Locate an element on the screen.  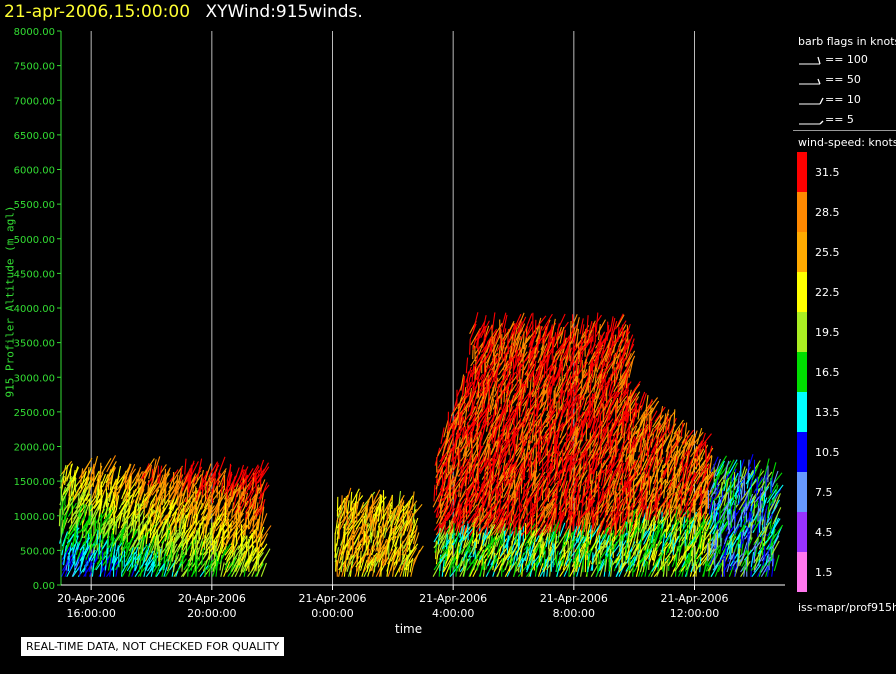
wind-barb-1991 is located at coordinates (490, 545).